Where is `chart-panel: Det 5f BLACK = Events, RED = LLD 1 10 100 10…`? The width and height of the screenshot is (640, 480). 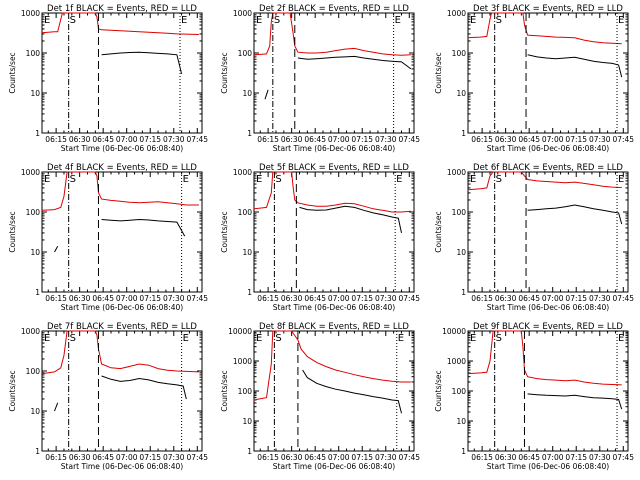 chart-panel: Det 5f BLACK = Events, RED = LLD 1 10 100 10… is located at coordinates (320, 237).